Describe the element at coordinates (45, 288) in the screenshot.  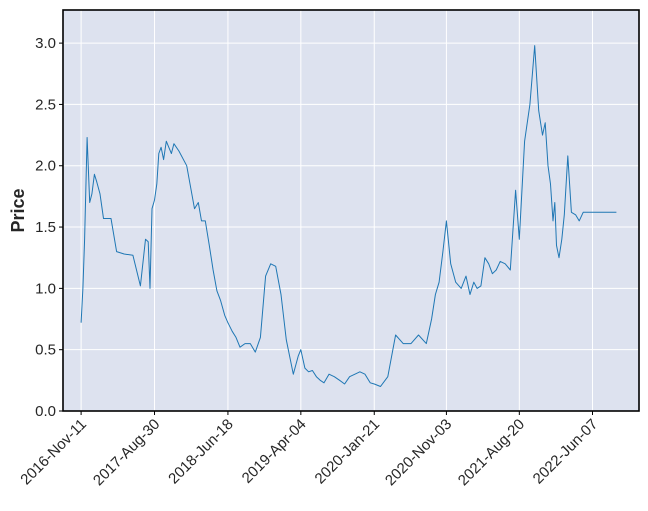
I see `y-tick-label: 1.0` at that location.